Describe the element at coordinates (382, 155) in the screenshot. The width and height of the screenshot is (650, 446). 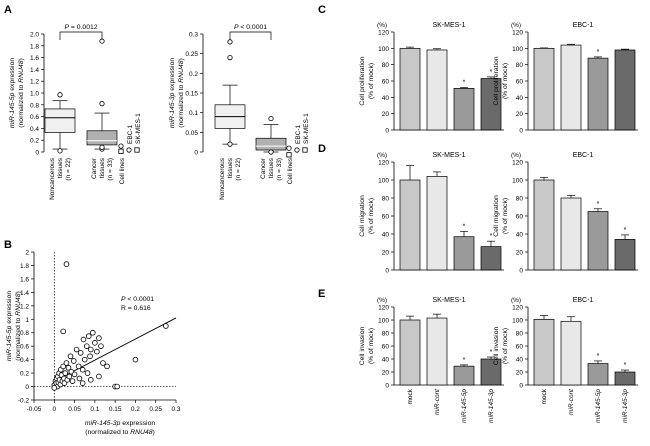
I see `y-unit: (%)` at that location.